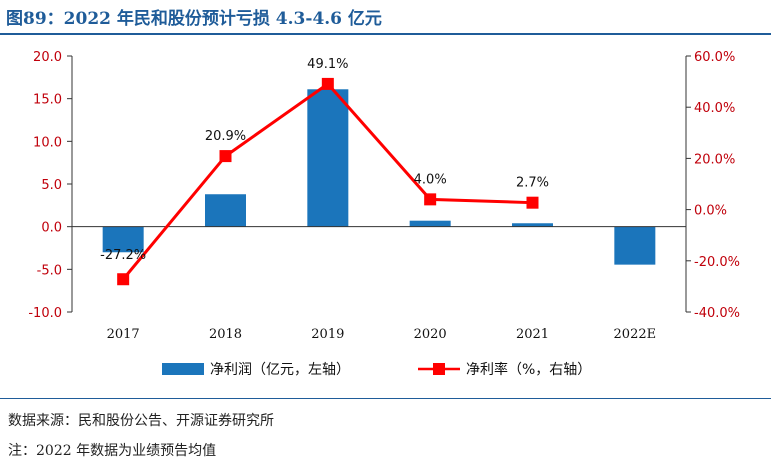 This screenshot has height=464, width=771. I want to click on data-label: 20.9%, so click(225, 136).